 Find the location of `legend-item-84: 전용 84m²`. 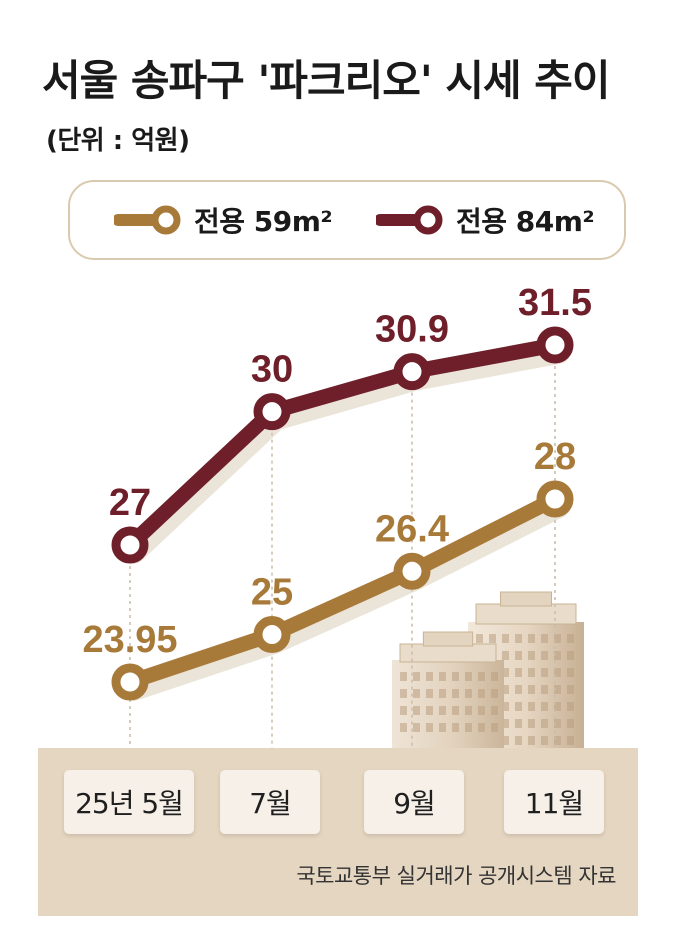

legend-item-84: 전용 84m² is located at coordinates (485, 220).